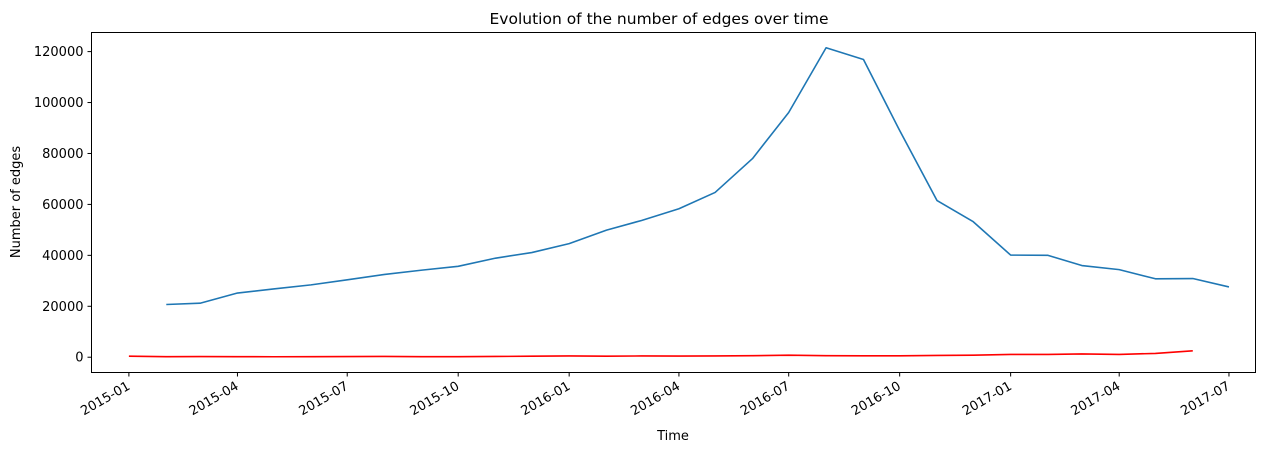 This screenshot has width=1264, height=456. Describe the element at coordinates (105, 399) in the screenshot. I see `x-tick-label: 2015-01` at that location.